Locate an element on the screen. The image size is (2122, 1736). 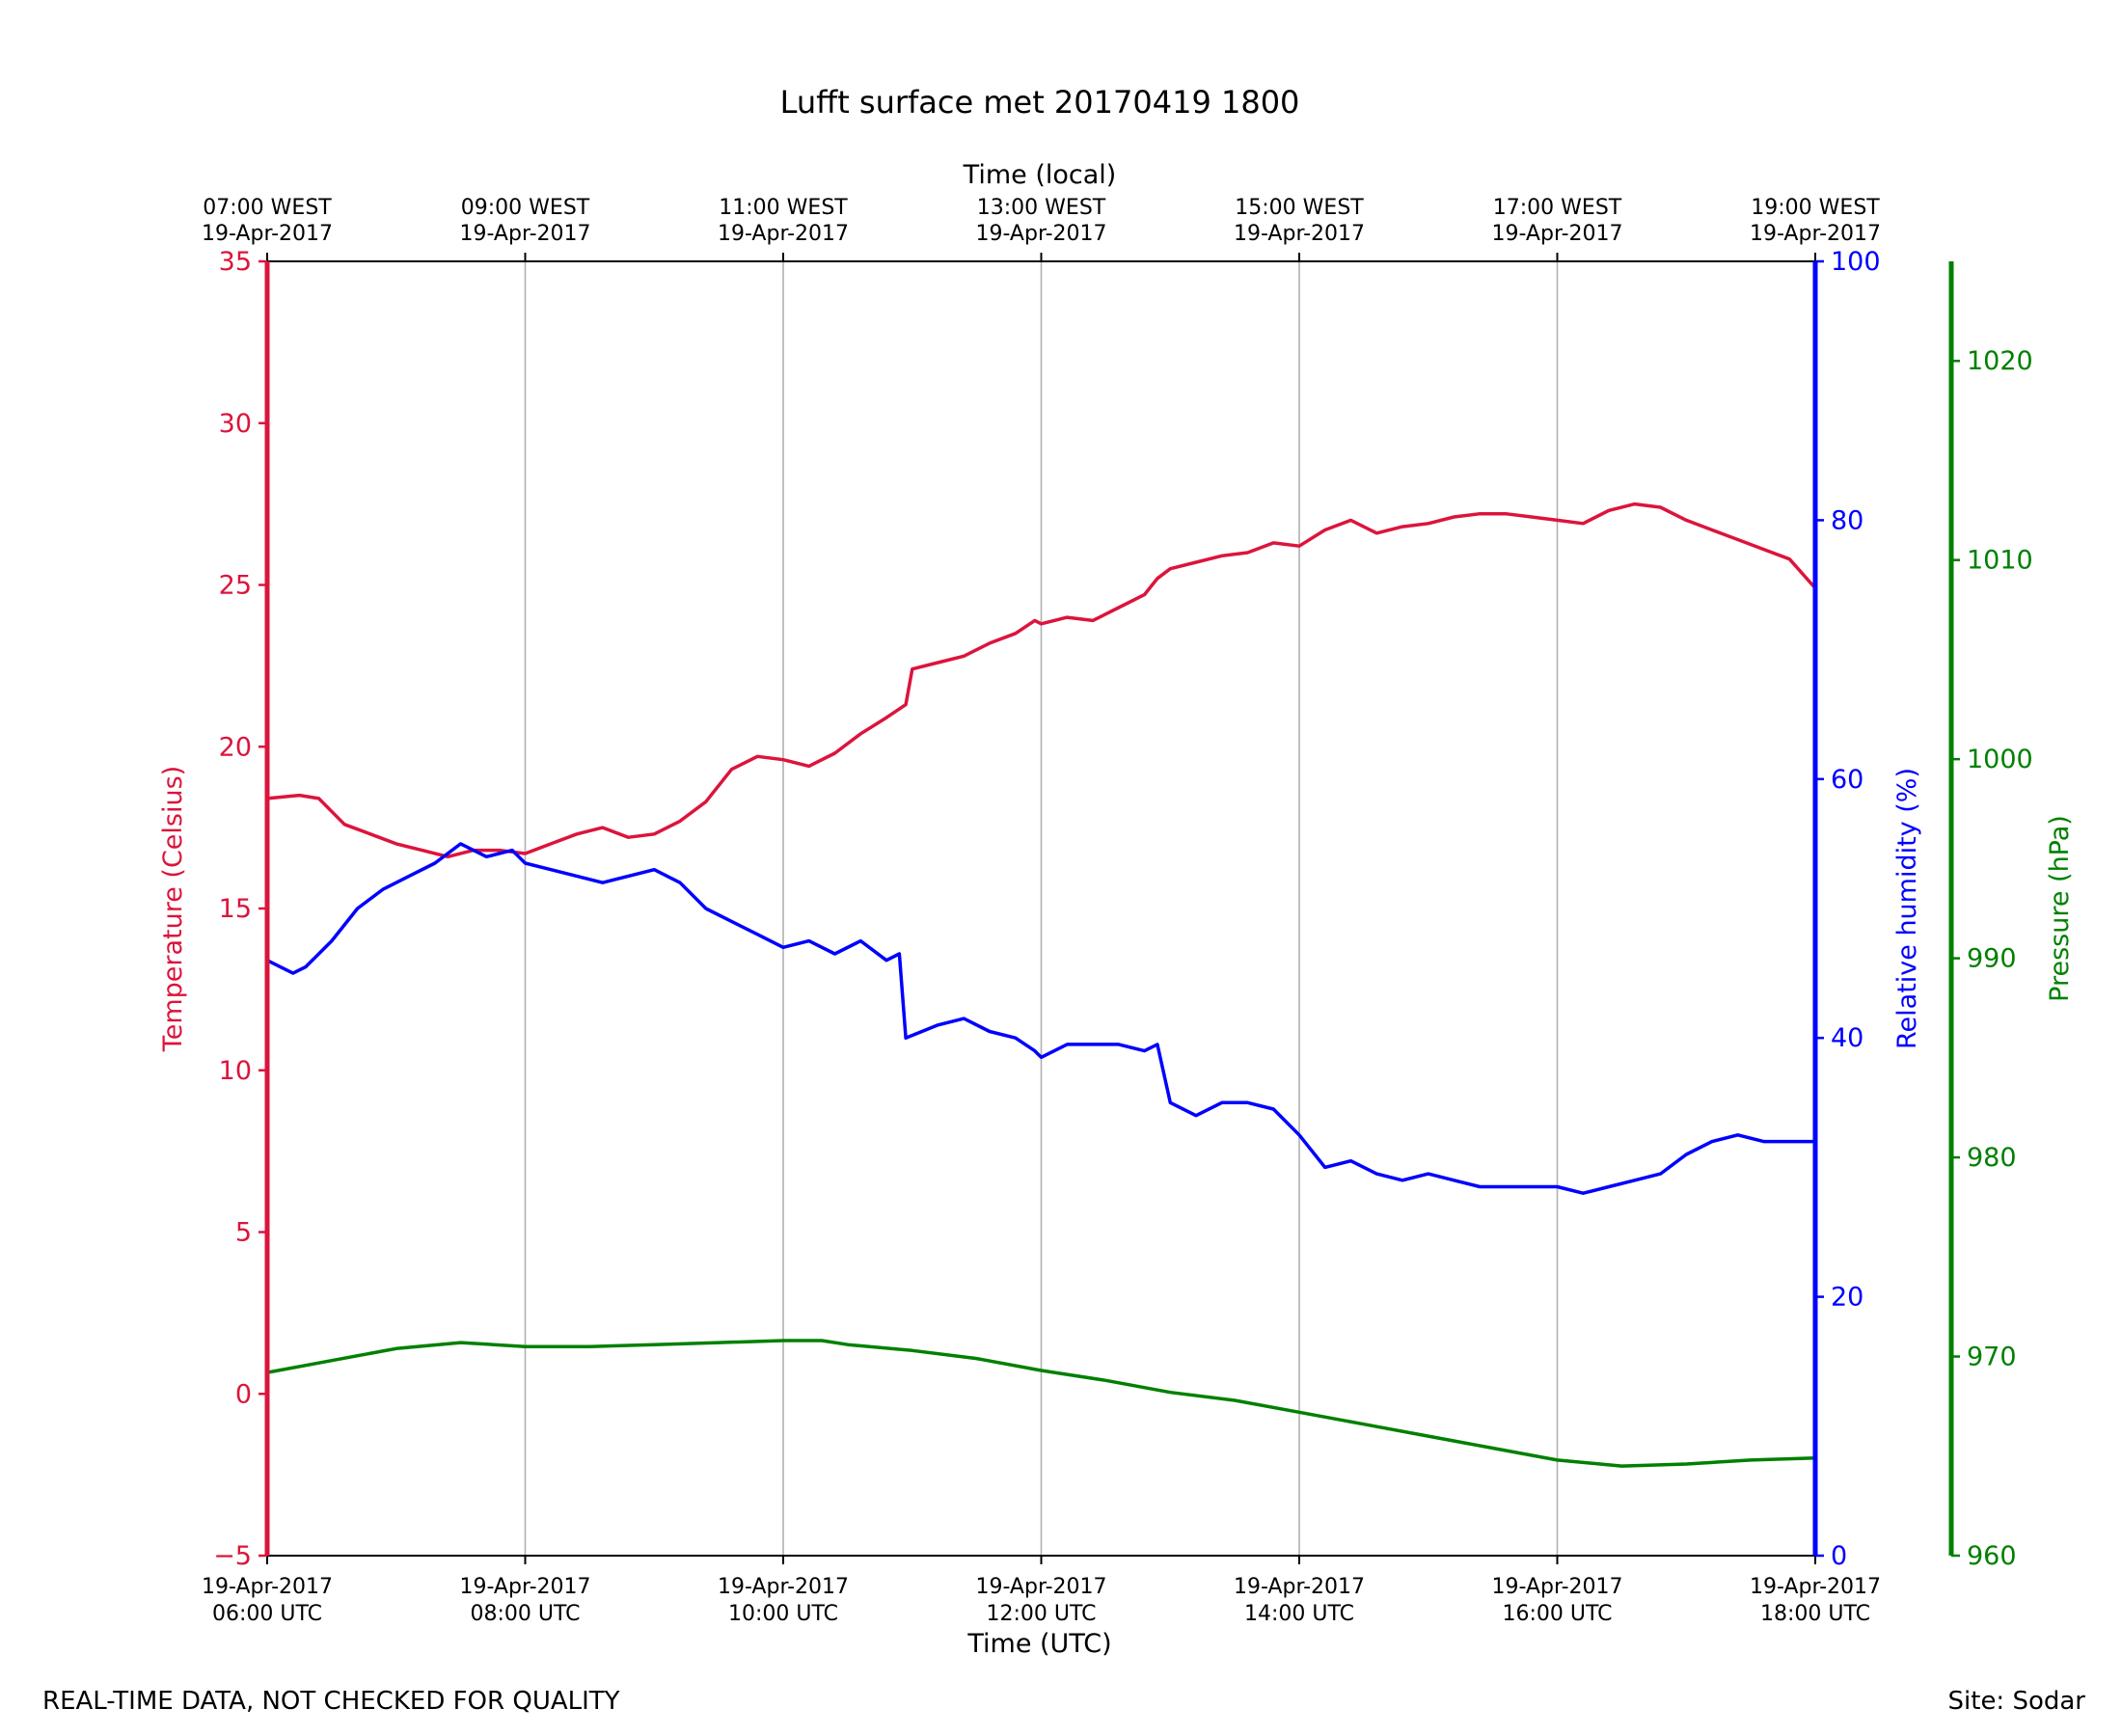
temperature-axis-tick-label: −5 is located at coordinates (233, 1556).